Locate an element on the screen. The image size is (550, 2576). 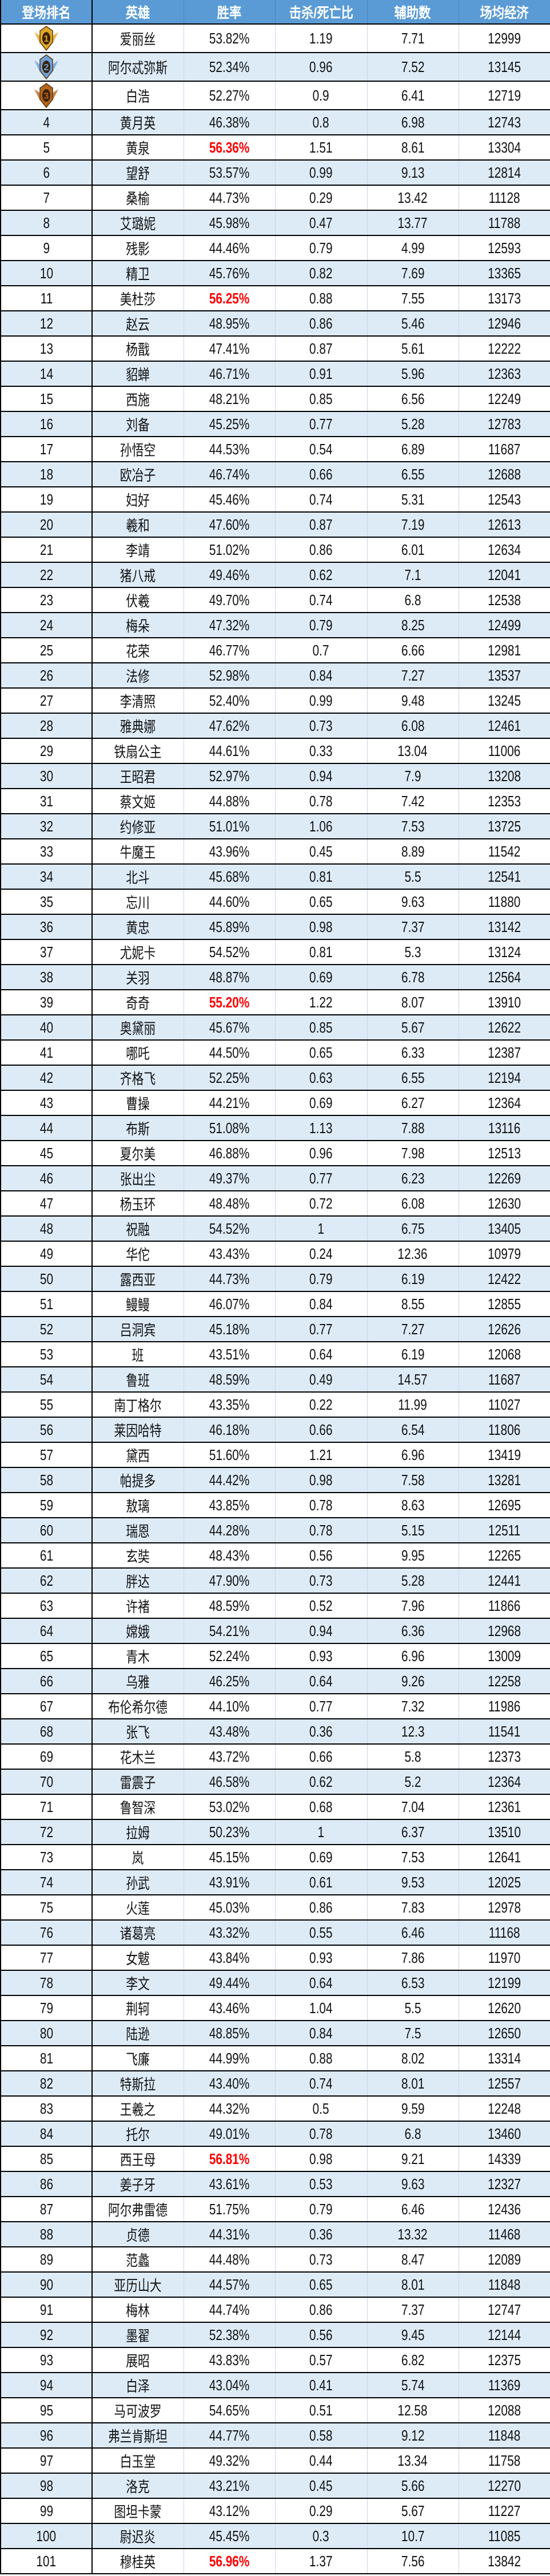
win-rate-text: 43.48% is located at coordinates (229, 1731).